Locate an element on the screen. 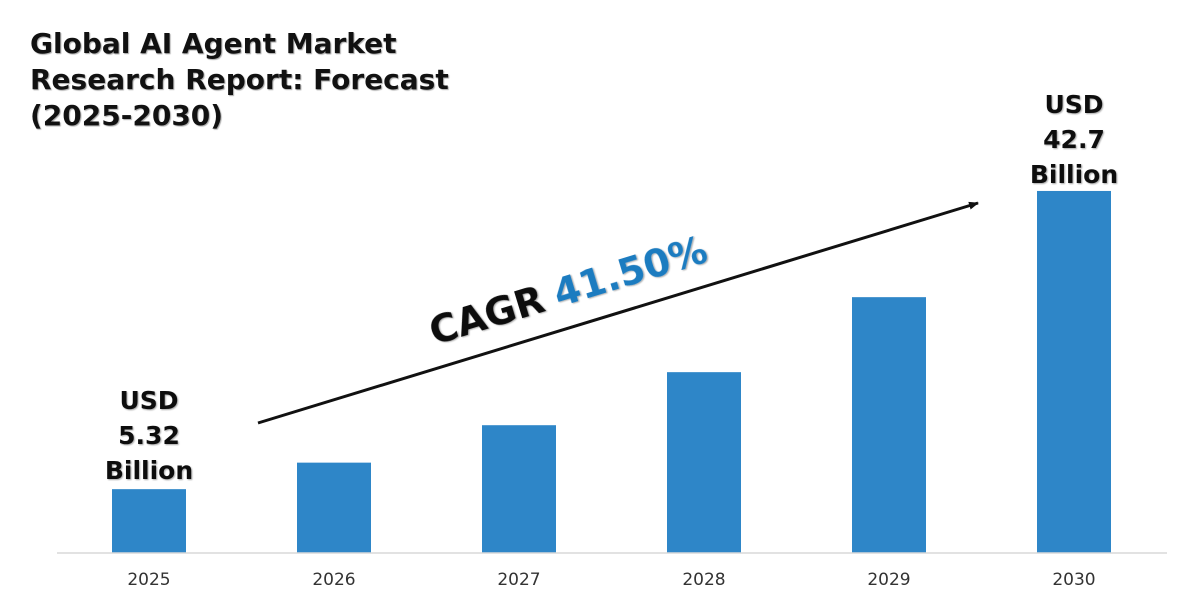 The height and width of the screenshot is (600, 1200). x-tick-label: 2028 is located at coordinates (703, 580).